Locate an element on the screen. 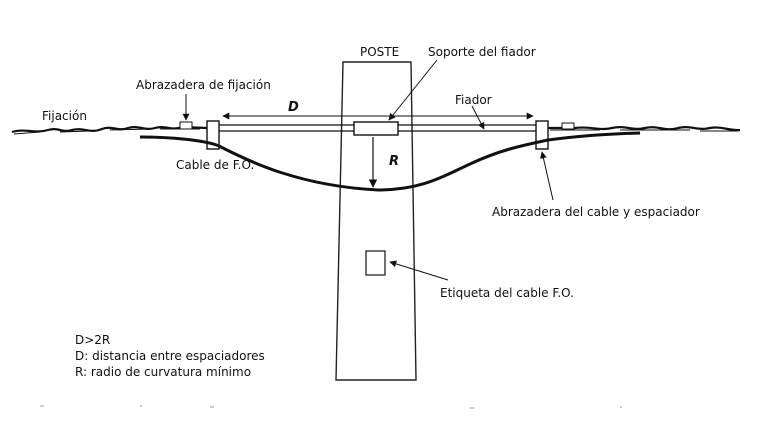 The image size is (760, 428). label-fiador: Fiador is located at coordinates (473, 100).